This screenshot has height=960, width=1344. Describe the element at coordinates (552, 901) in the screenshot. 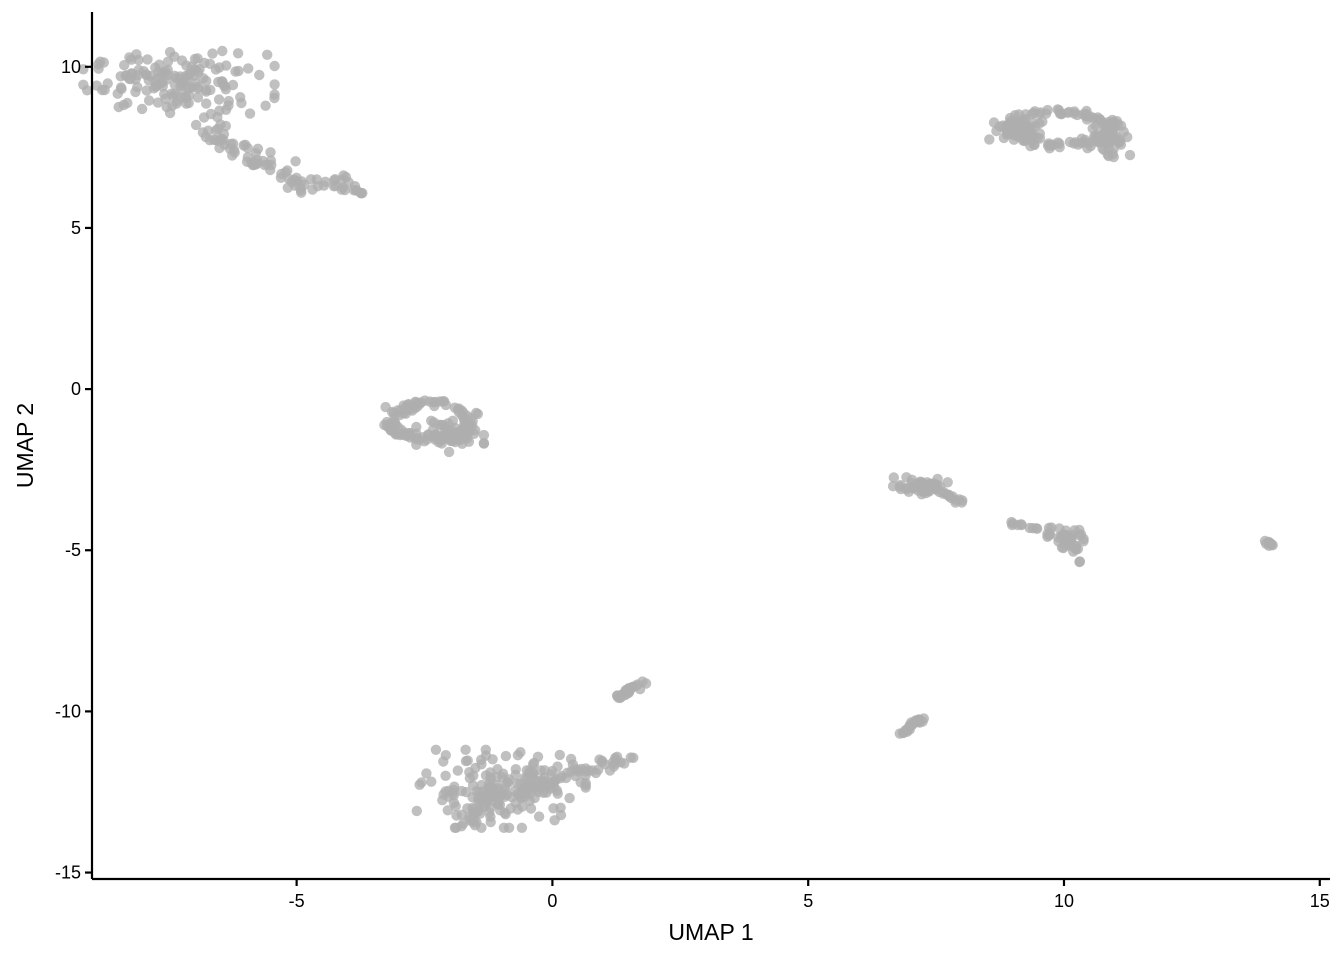

I see `x-tick-label: 0` at that location.